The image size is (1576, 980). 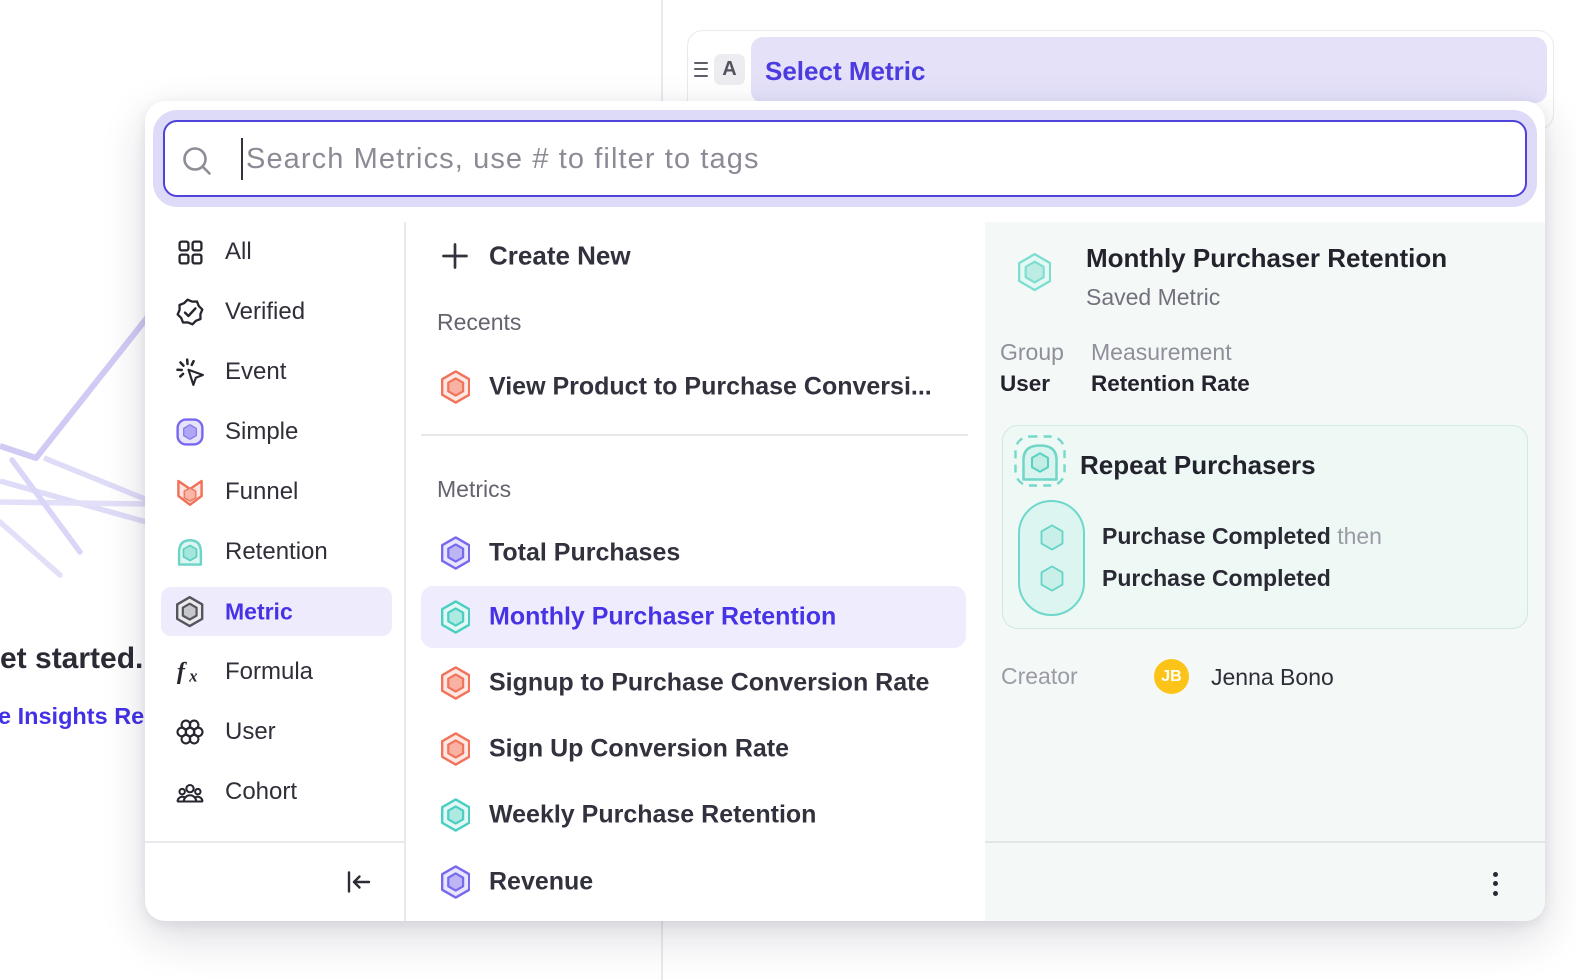 What do you see at coordinates (192, 675) in the screenshot?
I see `svg-text: x` at bounding box center [192, 675].